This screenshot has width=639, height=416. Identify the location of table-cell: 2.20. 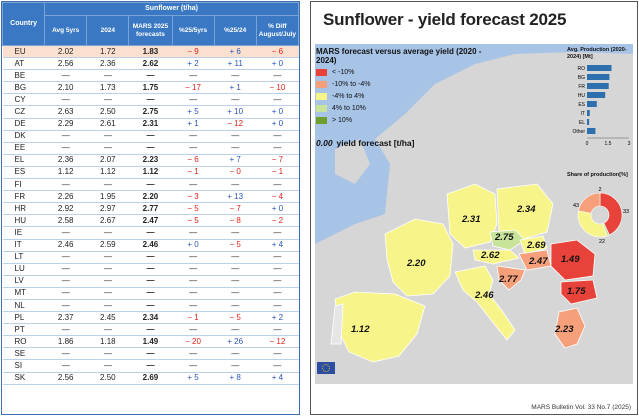
(150, 197).